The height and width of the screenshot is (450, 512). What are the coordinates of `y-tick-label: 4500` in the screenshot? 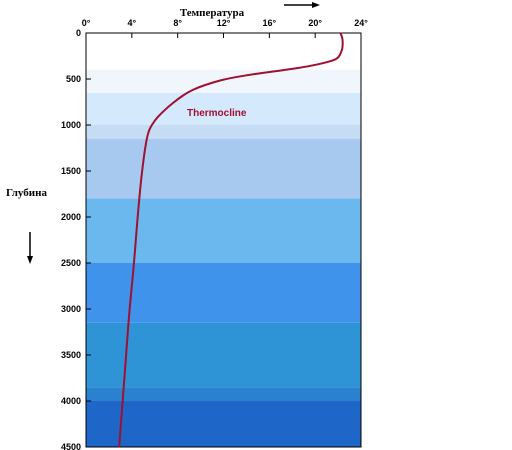 It's located at (71, 446).